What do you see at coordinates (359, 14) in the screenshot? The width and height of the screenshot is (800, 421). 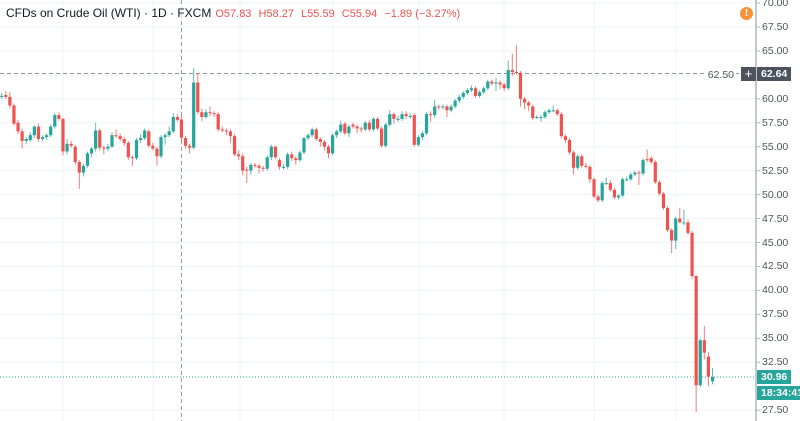 I see `close-value: C55.94` at bounding box center [359, 14].